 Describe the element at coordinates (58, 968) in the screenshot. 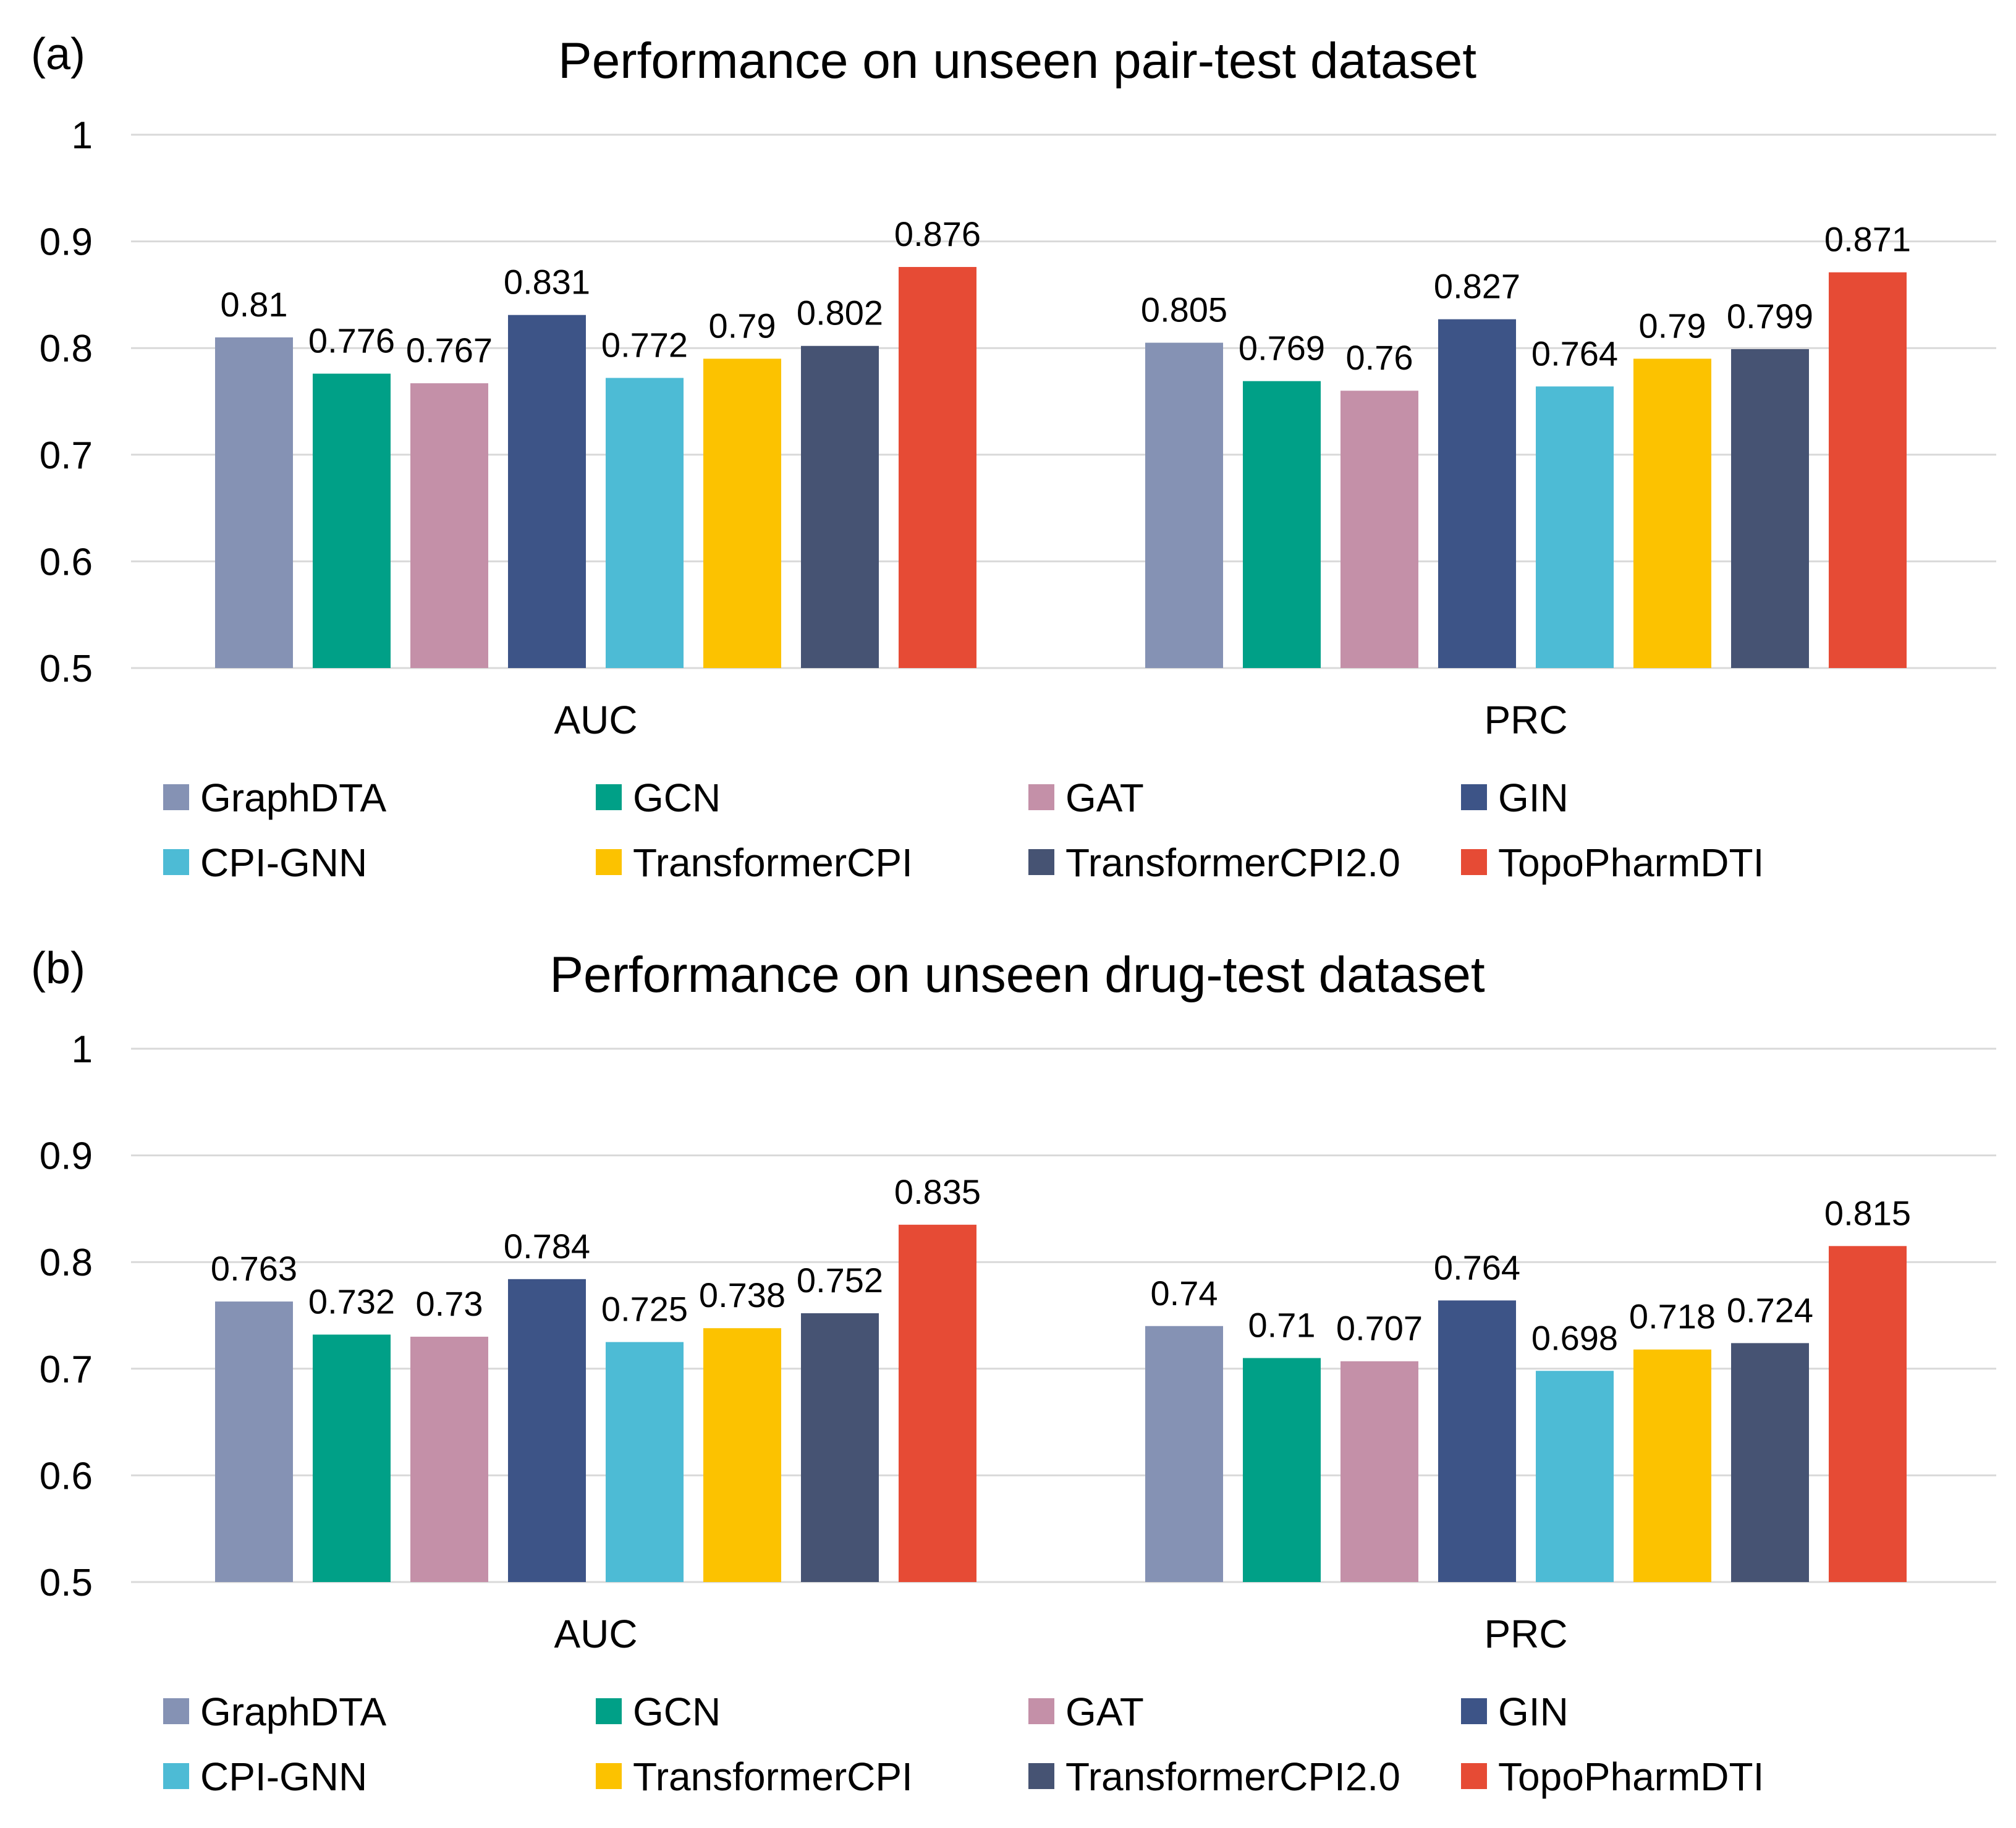

I see `panel-label: (b)` at that location.